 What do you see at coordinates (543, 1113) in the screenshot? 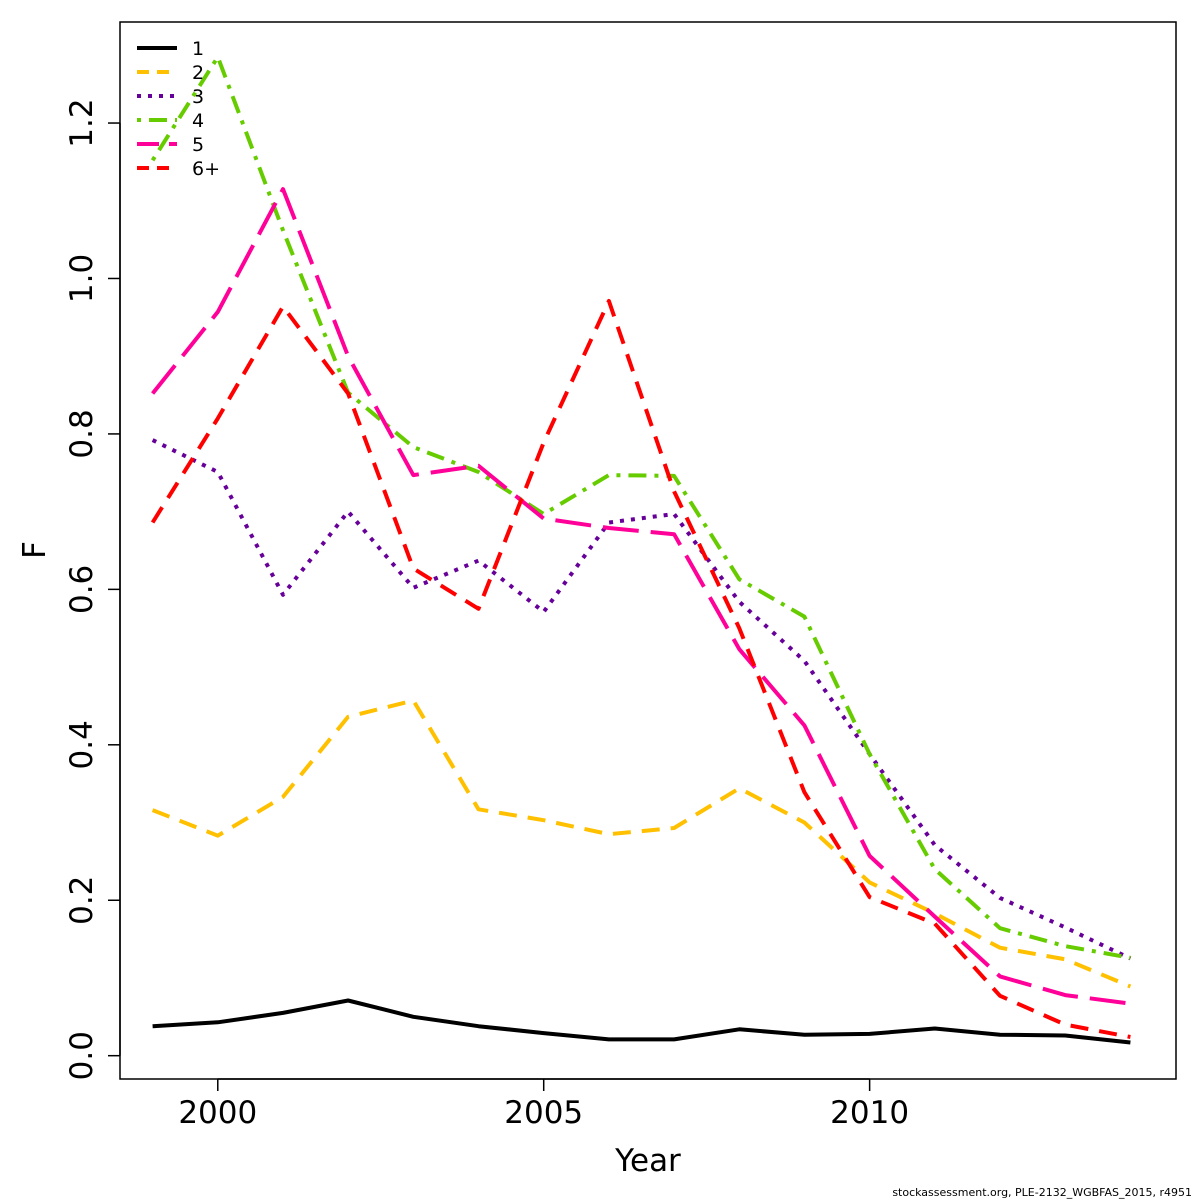
I see `x-tick-label: 2005` at bounding box center [543, 1113].